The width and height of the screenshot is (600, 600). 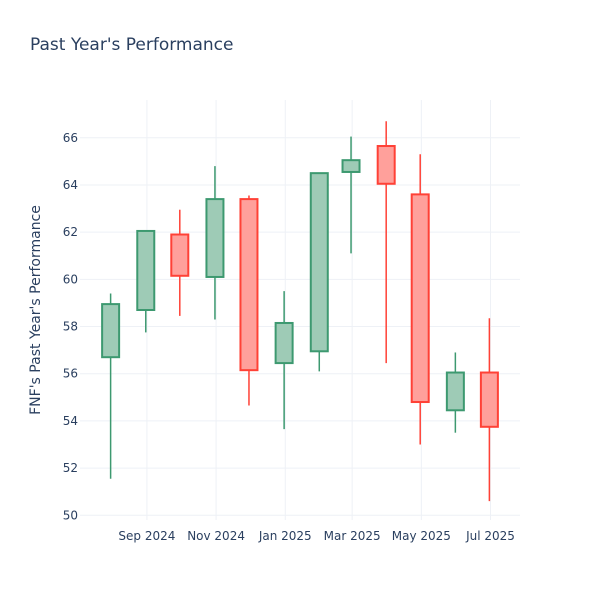 I want to click on y-tick-label: 60, so click(x=70, y=279).